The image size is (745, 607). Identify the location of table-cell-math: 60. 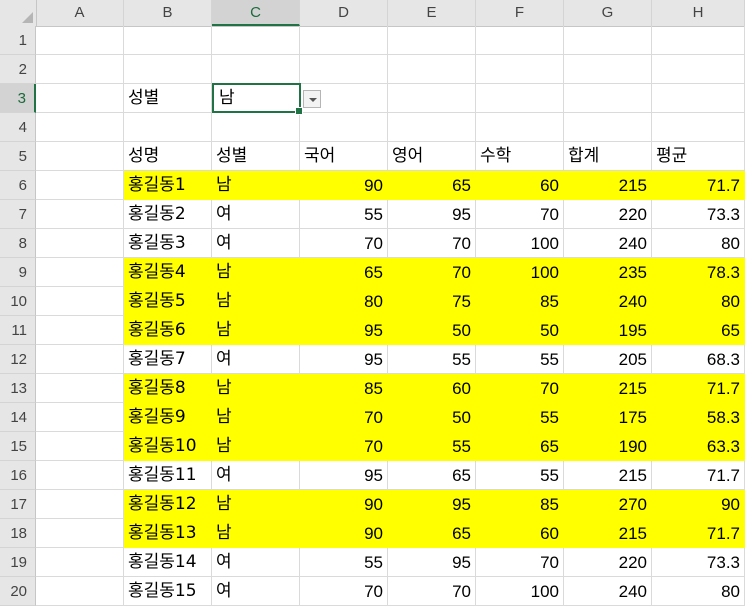
(520, 185).